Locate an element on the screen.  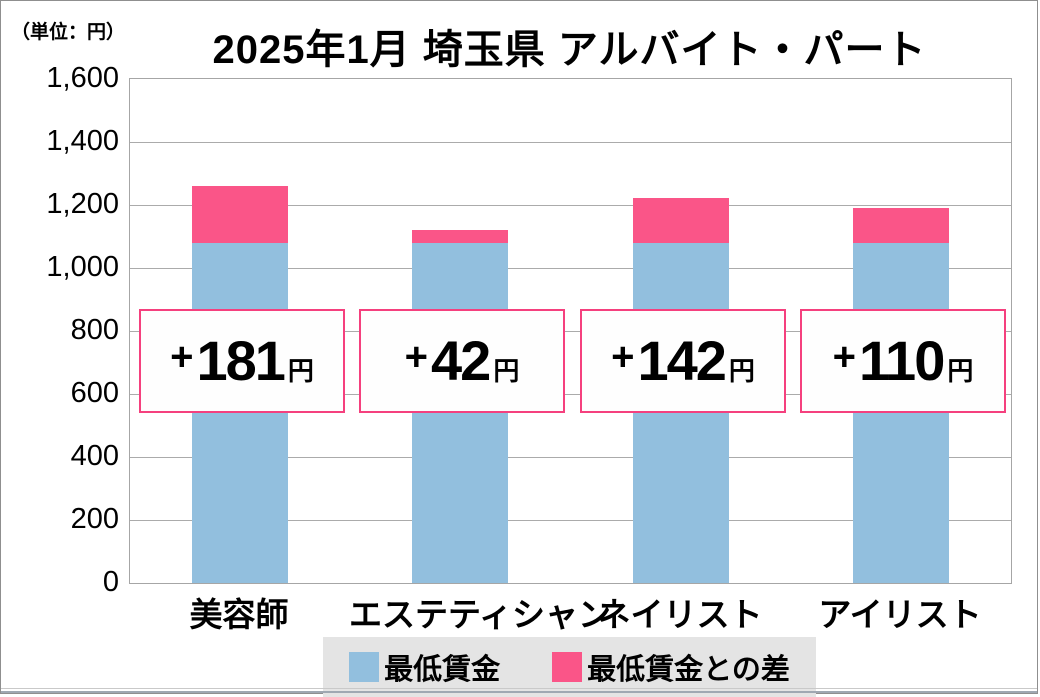
y-tick-label: 1,000 is located at coordinates (82, 267).